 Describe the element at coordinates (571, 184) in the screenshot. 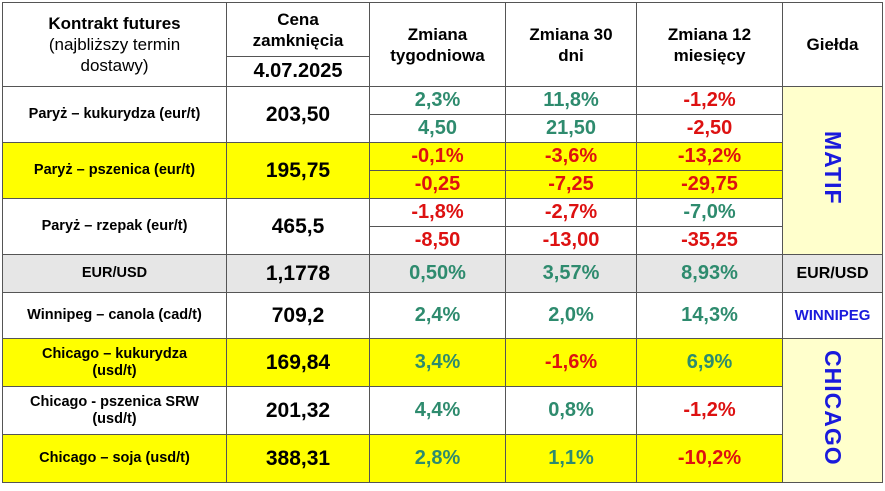

I see `monthly-abs-paris-wheat: -7,25` at that location.